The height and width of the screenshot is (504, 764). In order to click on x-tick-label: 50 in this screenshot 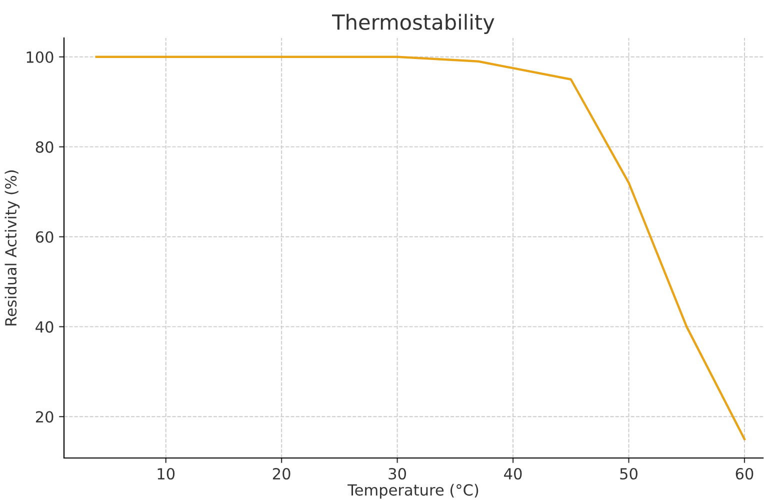, I will do `click(629, 474)`.